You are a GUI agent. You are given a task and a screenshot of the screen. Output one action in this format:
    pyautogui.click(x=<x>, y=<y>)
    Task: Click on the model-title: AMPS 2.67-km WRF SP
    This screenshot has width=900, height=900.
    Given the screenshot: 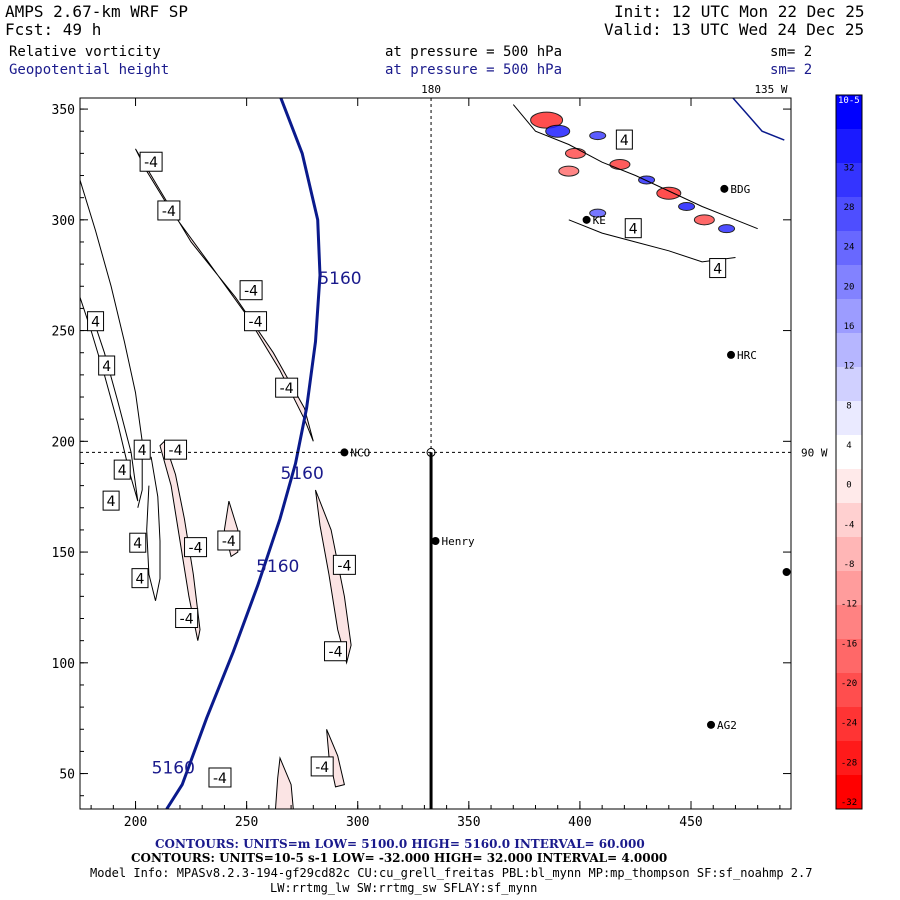 What is the action you would take?
    pyautogui.click(x=97, y=11)
    